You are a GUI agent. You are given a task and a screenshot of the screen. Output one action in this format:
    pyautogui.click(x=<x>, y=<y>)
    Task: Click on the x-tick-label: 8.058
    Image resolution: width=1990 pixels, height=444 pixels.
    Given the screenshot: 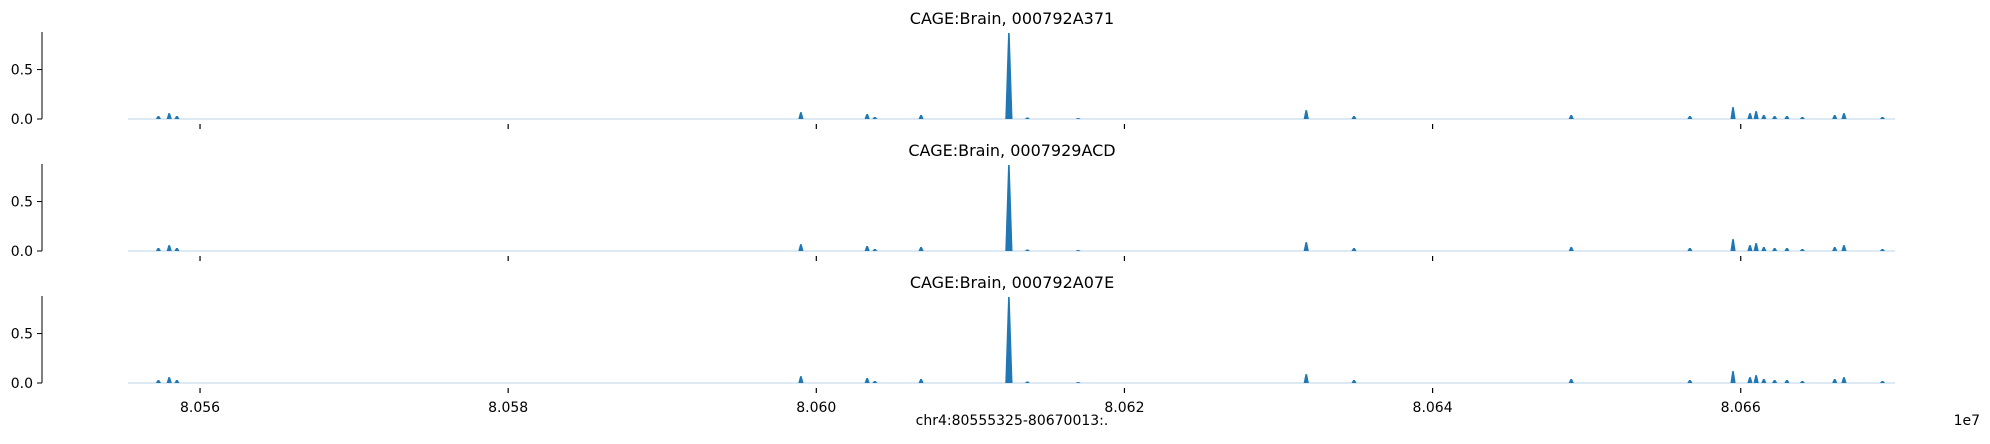 What is the action you would take?
    pyautogui.click(x=508, y=408)
    